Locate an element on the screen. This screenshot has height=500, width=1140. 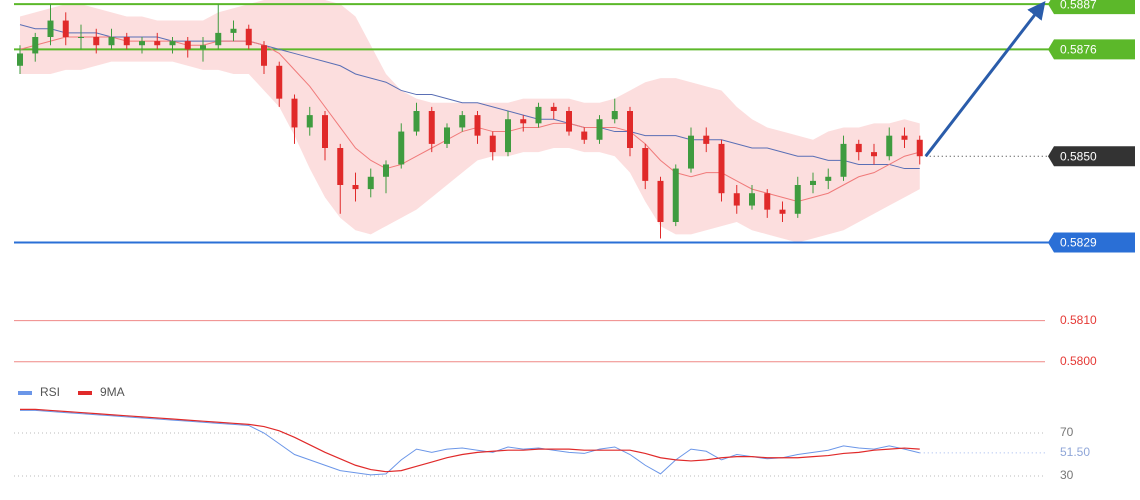
level-label: 0.5876 is located at coordinates (1078, 50).